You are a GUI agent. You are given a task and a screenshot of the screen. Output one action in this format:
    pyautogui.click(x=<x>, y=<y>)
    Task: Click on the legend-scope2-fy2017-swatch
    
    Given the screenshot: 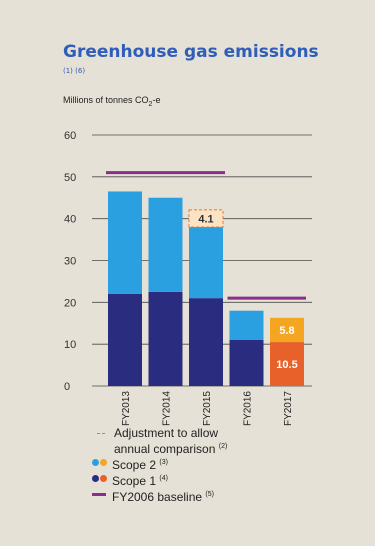 What is the action you would take?
    pyautogui.click(x=103, y=462)
    